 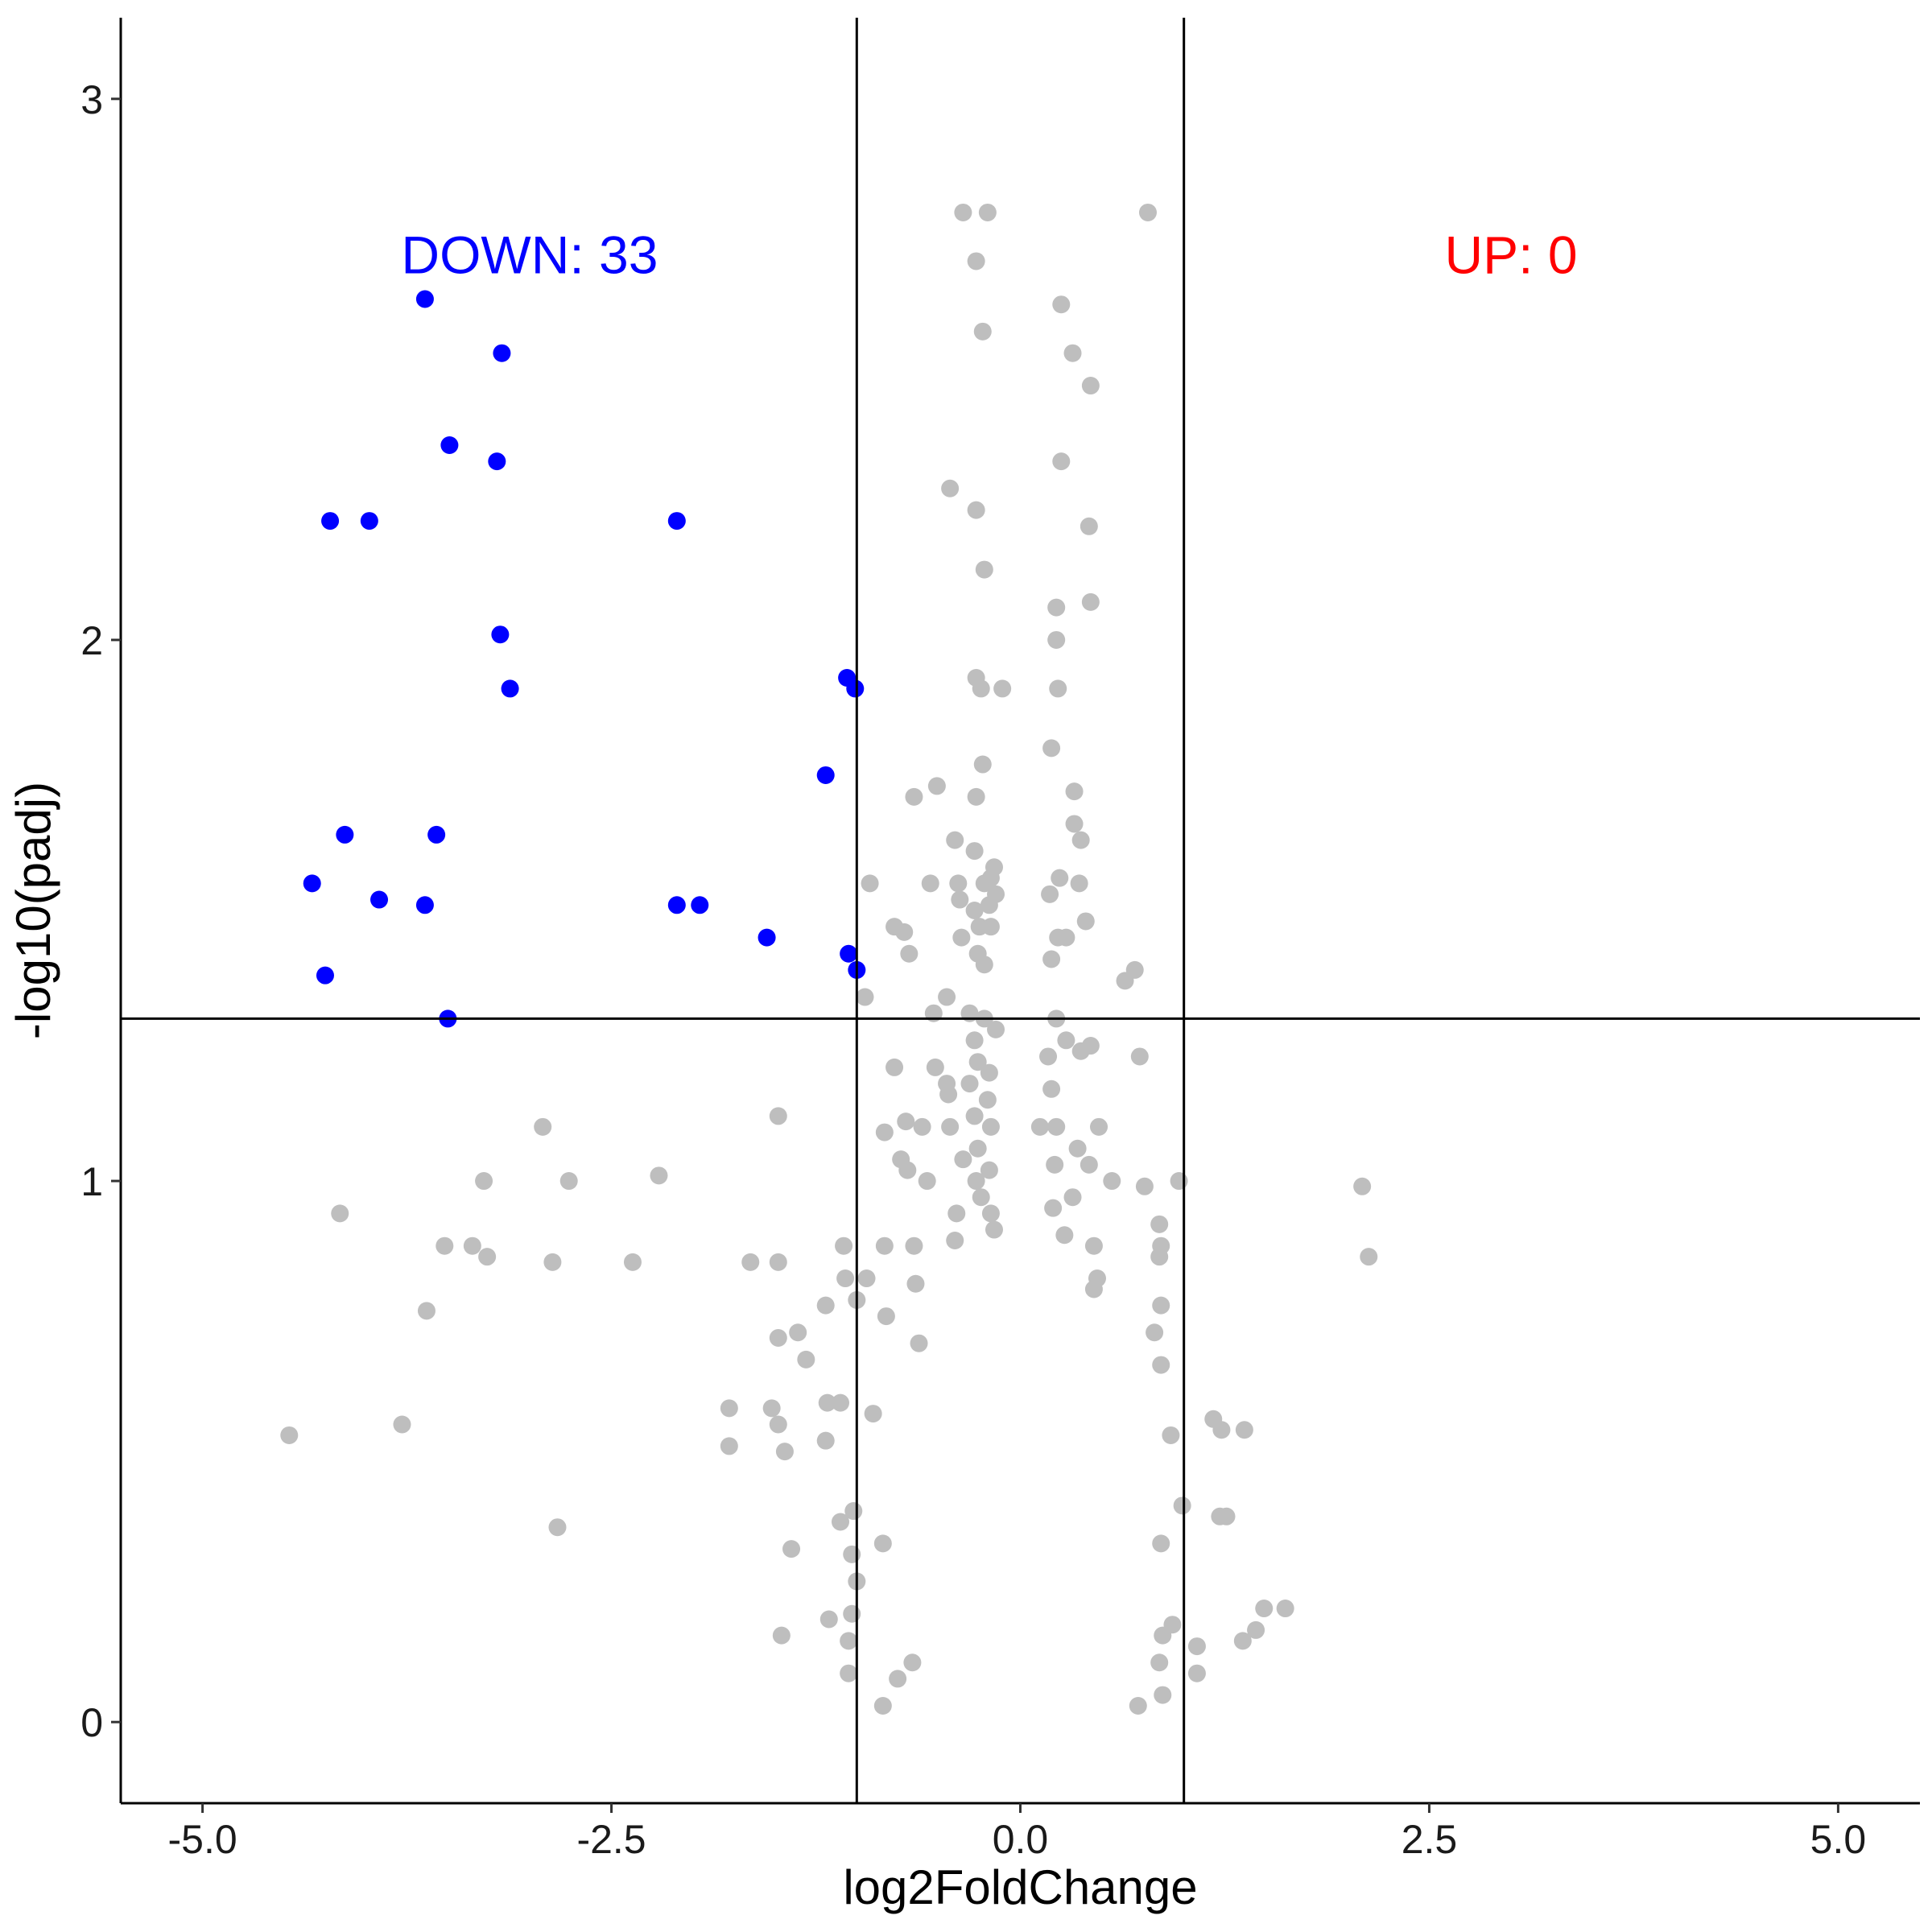 What do you see at coordinates (91, 1722) in the screenshot?
I see `y-tick-label: 0` at bounding box center [91, 1722].